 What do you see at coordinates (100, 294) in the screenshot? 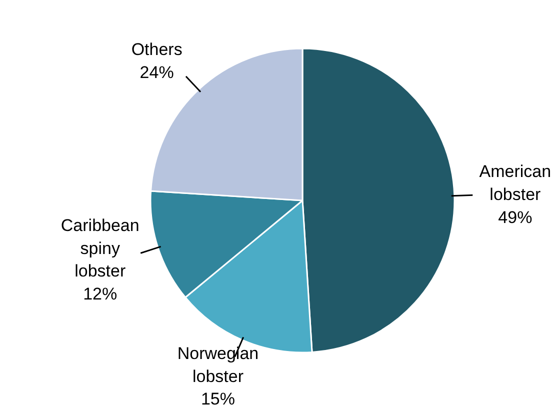
I see `data-label: 12%` at bounding box center [100, 294].